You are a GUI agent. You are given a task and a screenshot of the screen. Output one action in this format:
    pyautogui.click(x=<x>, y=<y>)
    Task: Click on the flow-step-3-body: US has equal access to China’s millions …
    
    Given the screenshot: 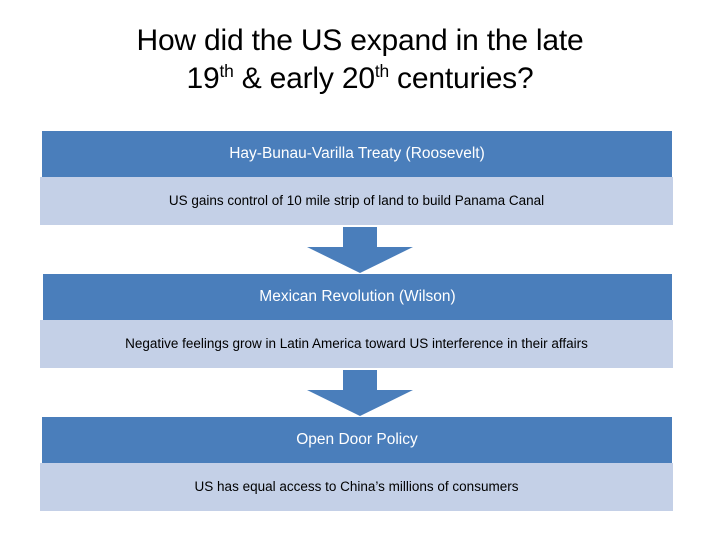 What is the action you would take?
    pyautogui.click(x=356, y=487)
    